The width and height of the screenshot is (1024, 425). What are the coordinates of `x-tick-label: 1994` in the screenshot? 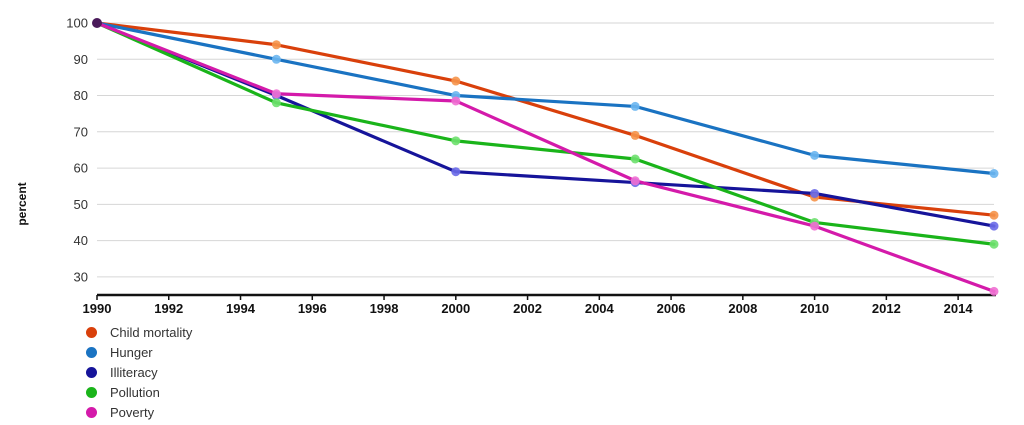 It's located at (241, 308).